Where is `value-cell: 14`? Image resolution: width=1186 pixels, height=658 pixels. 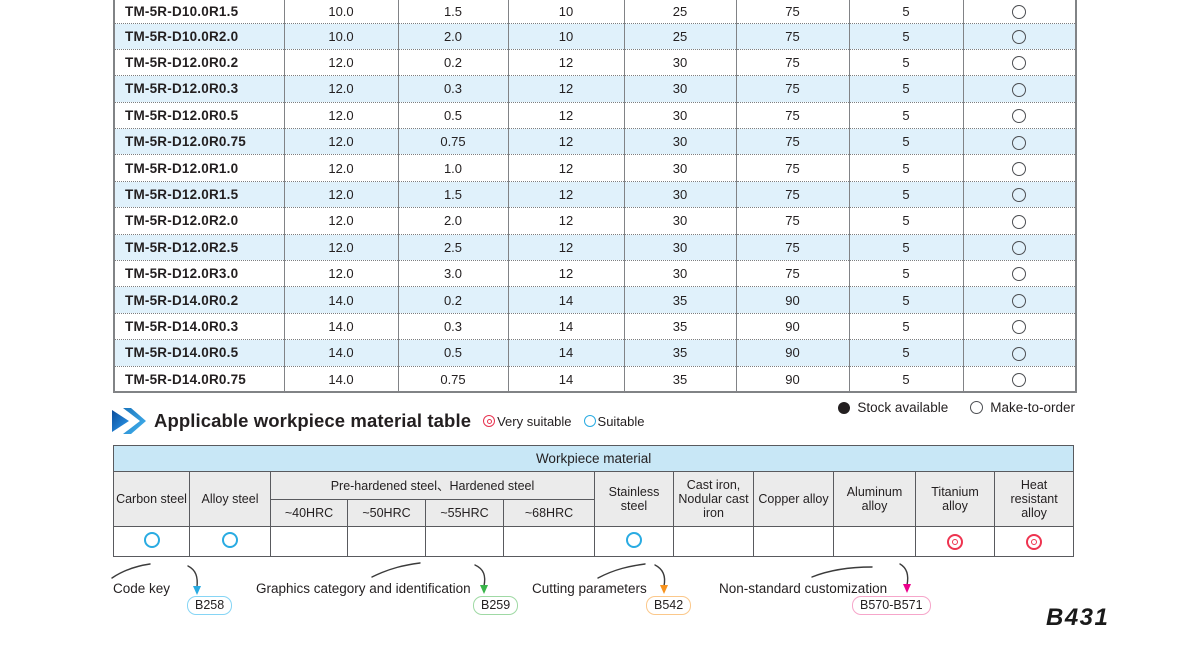 value-cell: 14 is located at coordinates (566, 300).